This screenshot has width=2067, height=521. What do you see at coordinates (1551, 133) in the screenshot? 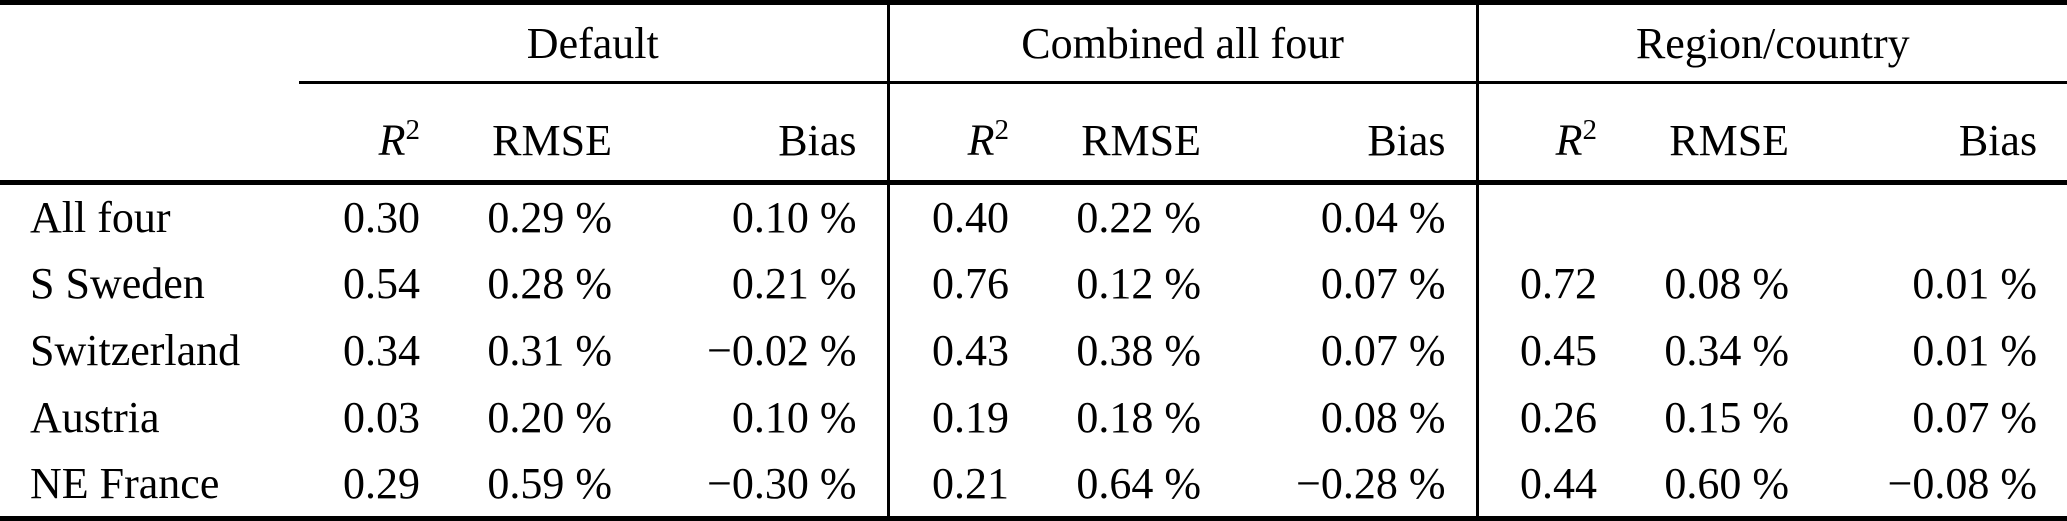
I see `col-header-r2-region: R2` at bounding box center [1551, 133].